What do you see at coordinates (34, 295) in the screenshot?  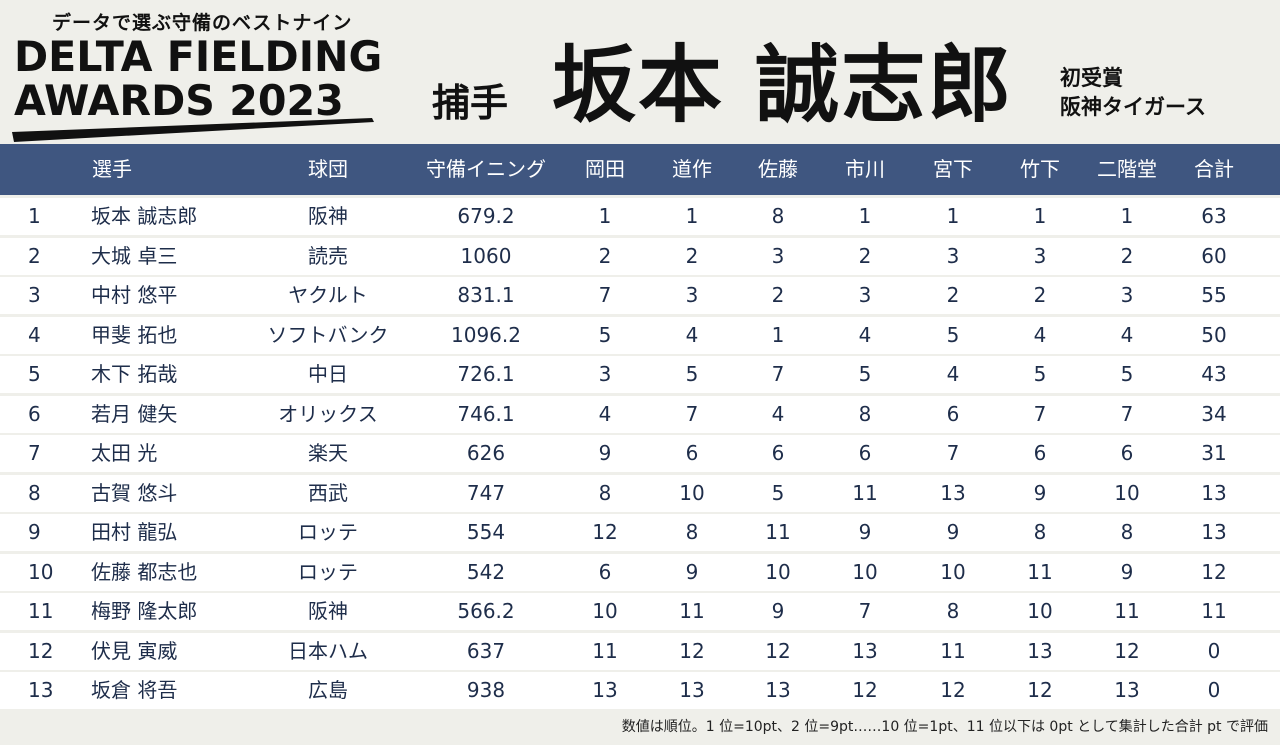 I see `rank: 3` at bounding box center [34, 295].